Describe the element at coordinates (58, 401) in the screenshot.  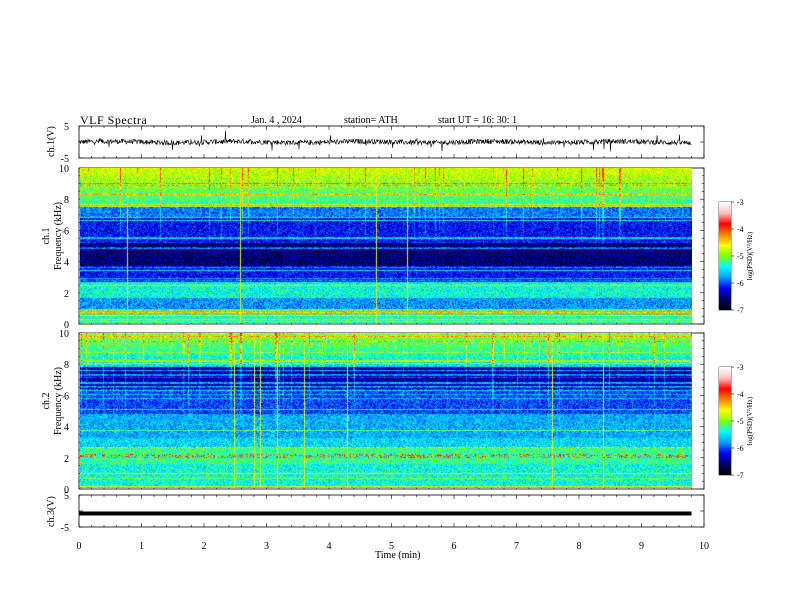
I see `ch2-frequency-label: Frequency (kHz)` at that location.